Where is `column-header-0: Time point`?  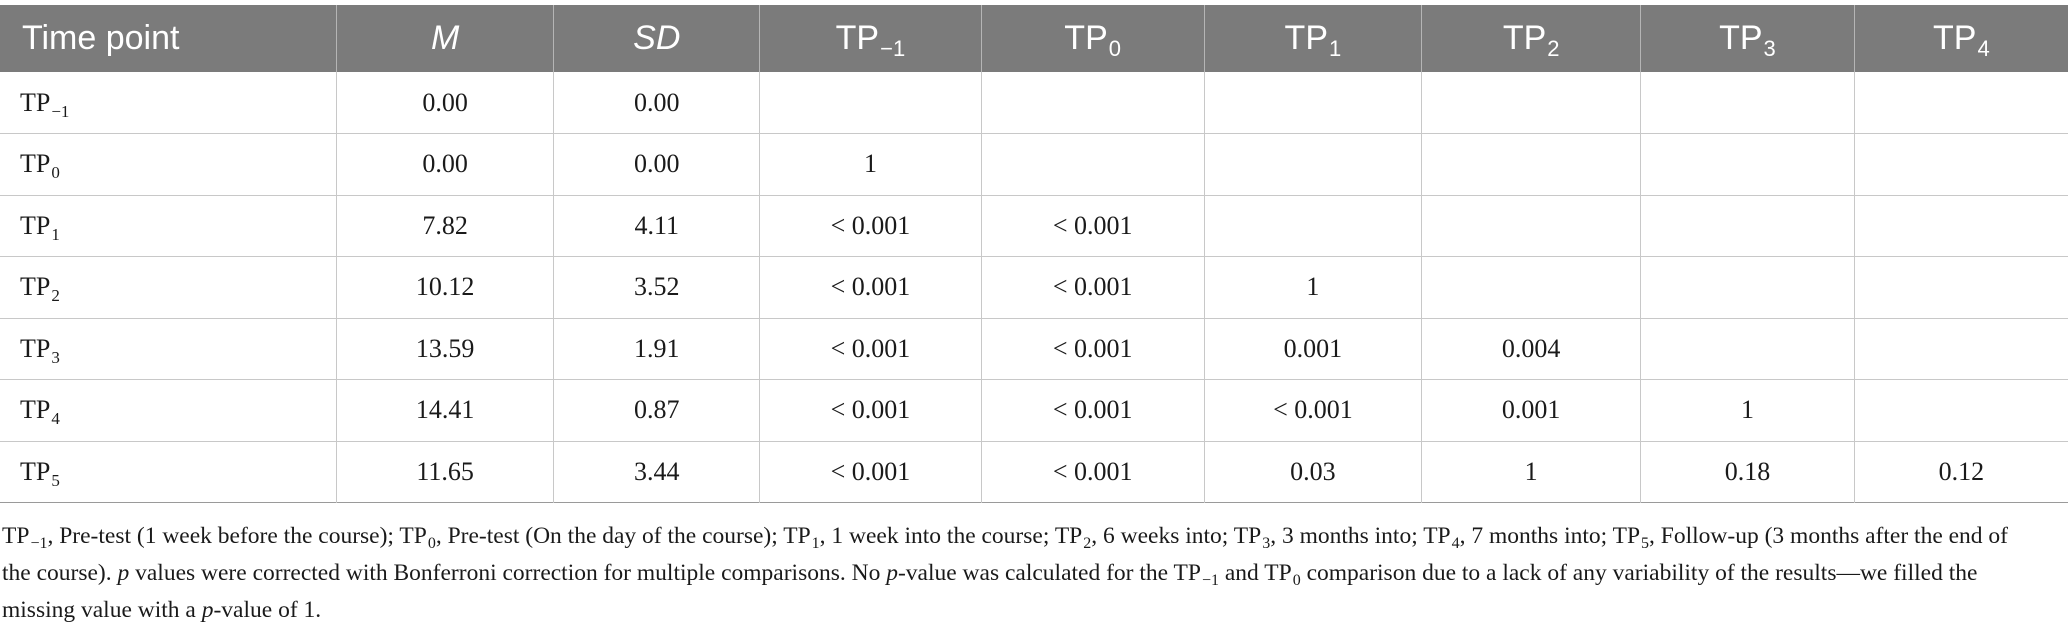 column-header-0: Time point is located at coordinates (168, 38).